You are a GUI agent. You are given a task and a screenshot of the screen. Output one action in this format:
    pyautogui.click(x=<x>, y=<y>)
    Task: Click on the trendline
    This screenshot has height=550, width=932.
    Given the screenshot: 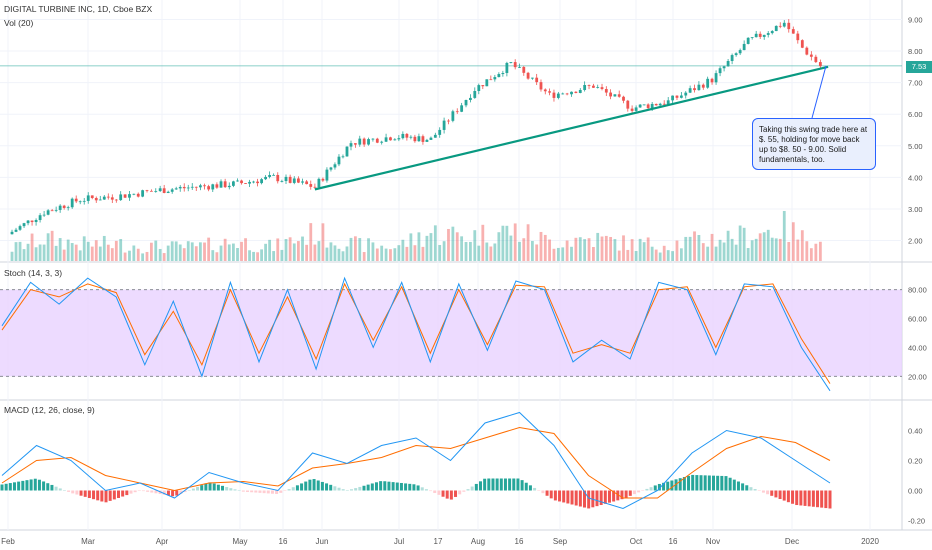 What is the action you would take?
    pyautogui.click(x=571, y=128)
    